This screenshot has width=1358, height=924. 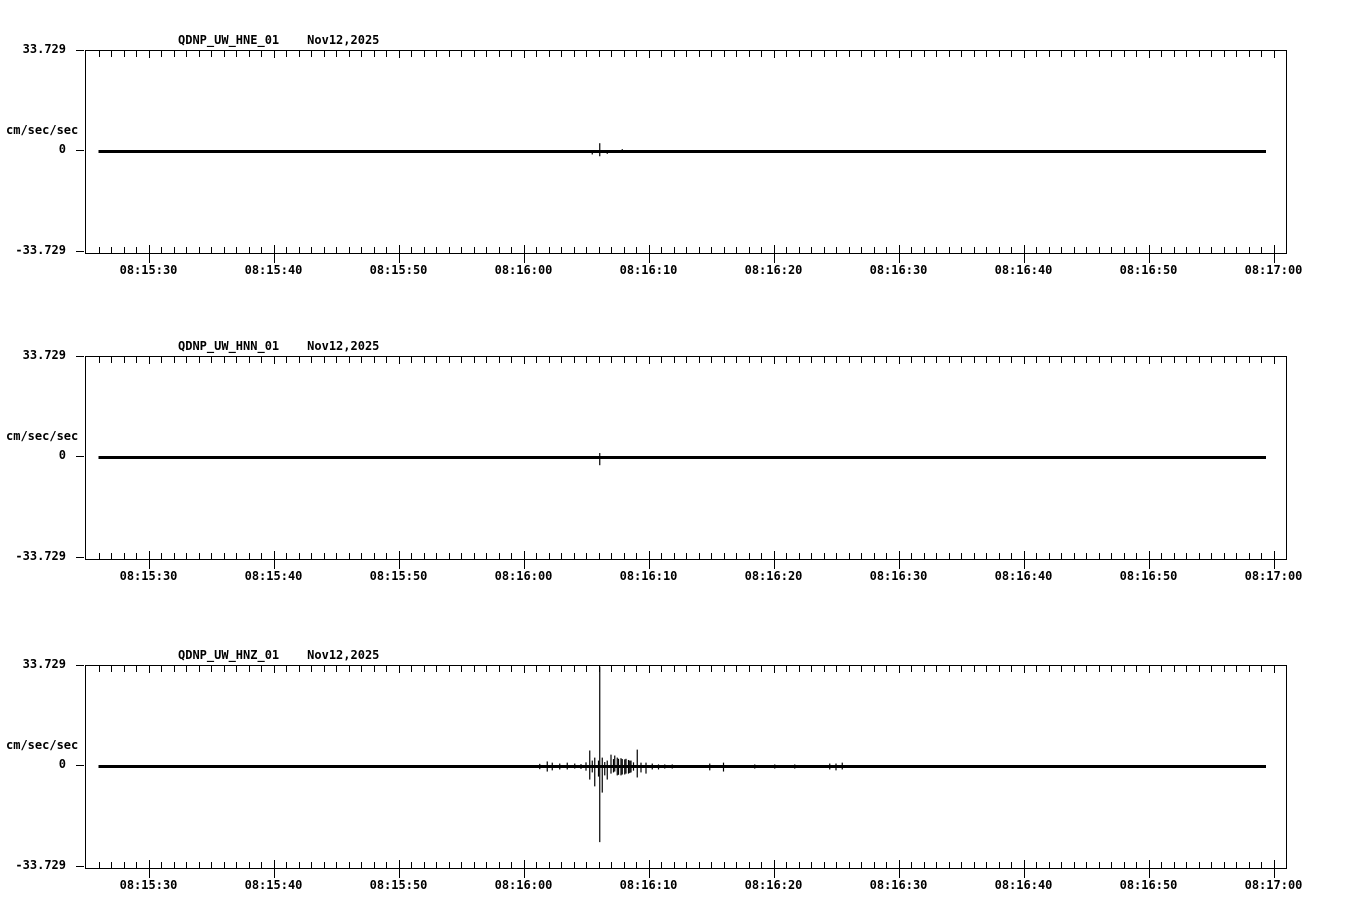 I want to click on y-zero-label: 0, so click(x=62, y=455).